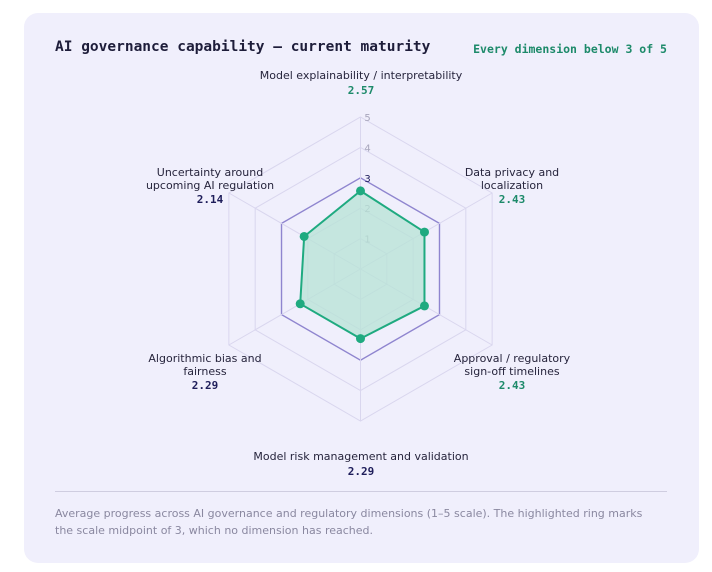 This screenshot has height=572, width=712. What do you see at coordinates (512, 365) in the screenshot?
I see `axis-label: Approval / regulatory sign-off timelines` at bounding box center [512, 365].